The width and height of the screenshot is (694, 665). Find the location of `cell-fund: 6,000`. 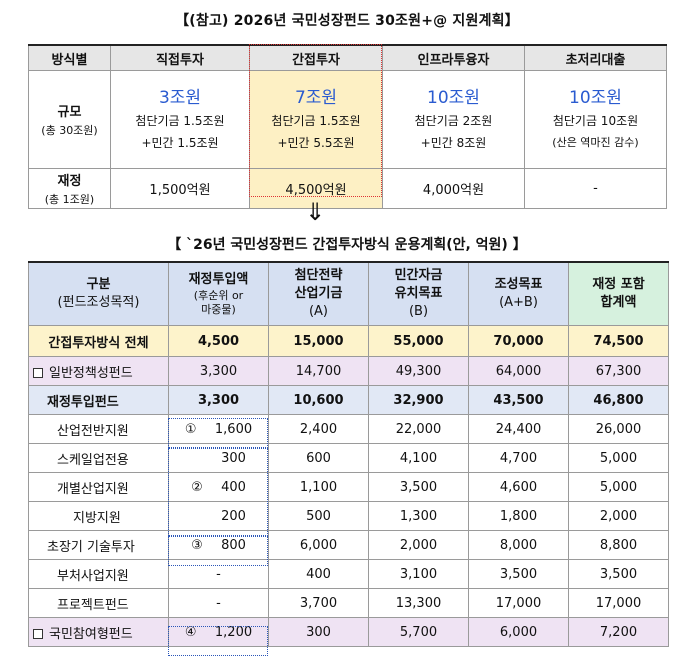

cell-fund: 6,000 is located at coordinates (318, 545).